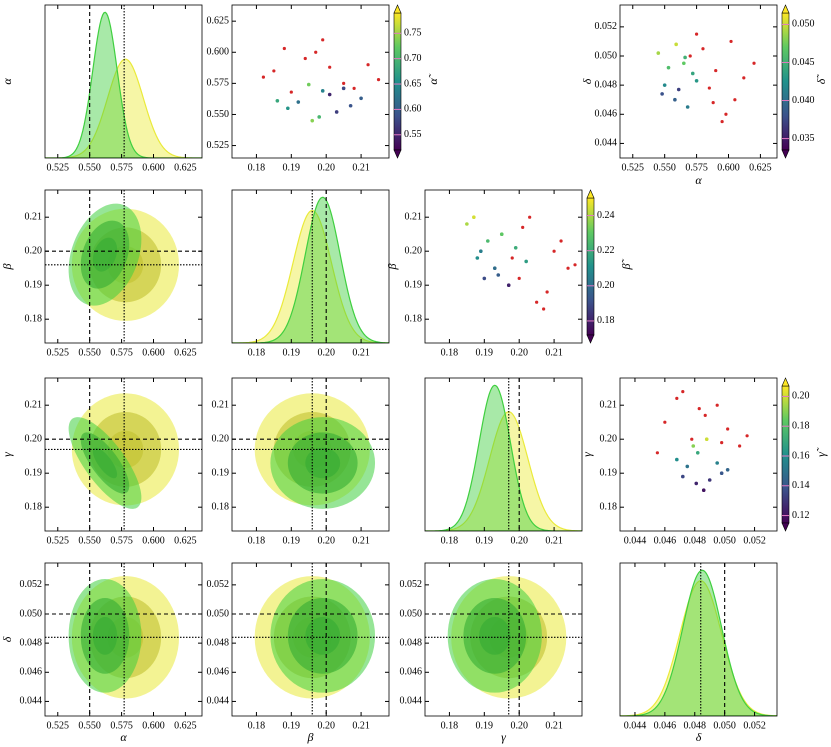 The image size is (831, 747). What do you see at coordinates (413, 109) in the screenshot?
I see `colorbar-tick-label: 0.60` at bounding box center [413, 109].